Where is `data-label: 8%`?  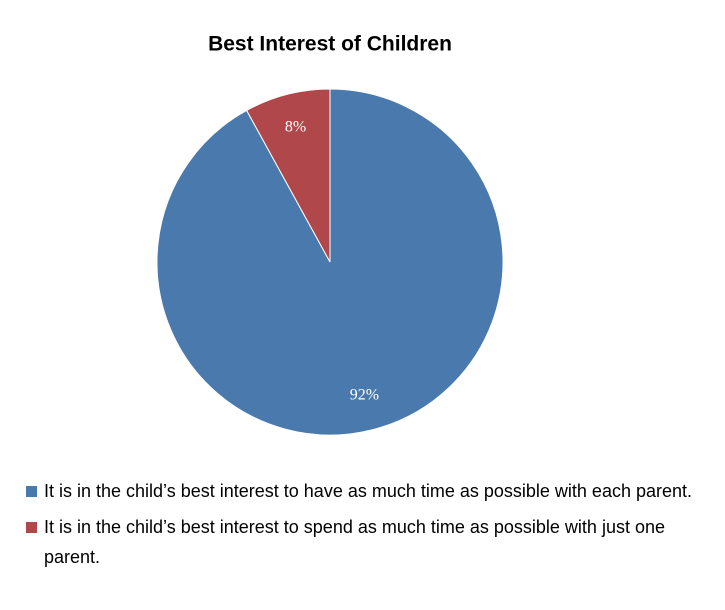
data-label: 8% is located at coordinates (295, 127).